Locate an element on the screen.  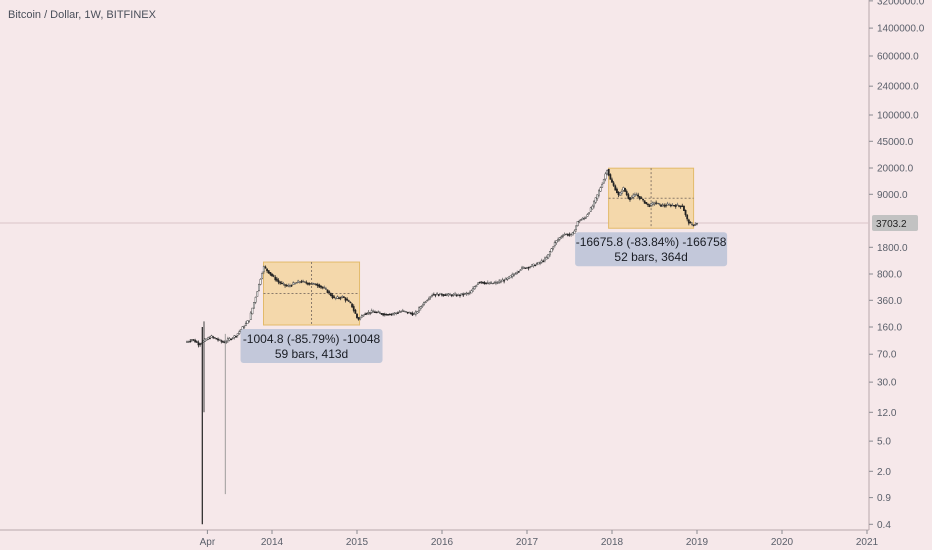
chart-title: Bitcoin / Dollar, 1W, BITFINEX is located at coordinates (82, 15).